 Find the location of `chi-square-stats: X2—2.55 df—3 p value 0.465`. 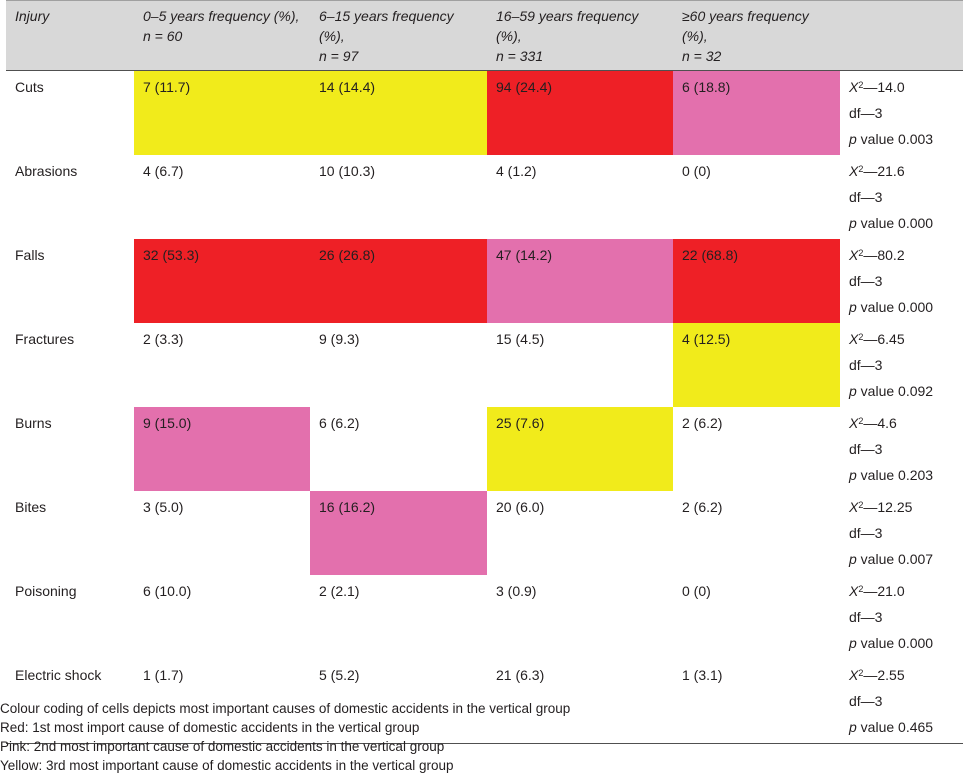

chi-square-stats: X2—2.55 df—3 p value 0.465 is located at coordinates (901, 701).